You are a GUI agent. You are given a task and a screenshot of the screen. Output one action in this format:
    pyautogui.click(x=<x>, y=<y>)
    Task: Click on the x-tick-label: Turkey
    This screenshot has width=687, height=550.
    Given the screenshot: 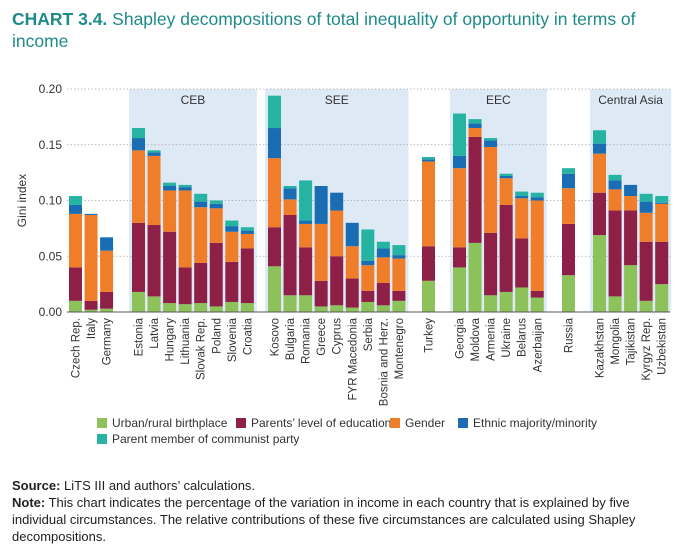 What is the action you would take?
    pyautogui.click(x=430, y=335)
    